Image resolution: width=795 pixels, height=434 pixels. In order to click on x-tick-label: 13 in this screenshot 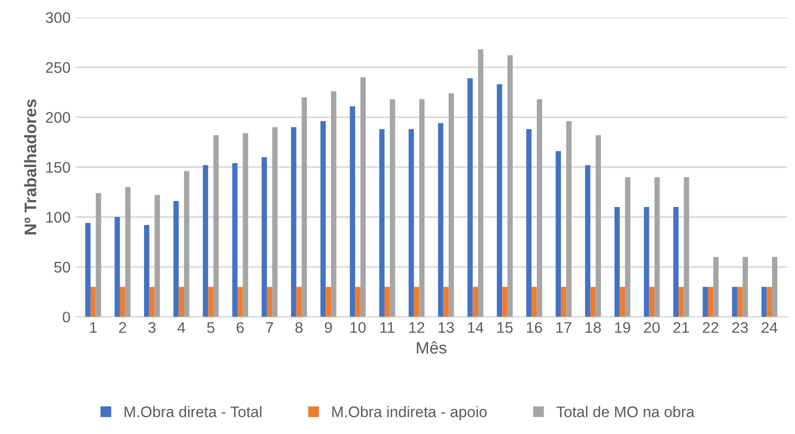, I will do `click(446, 327)`.